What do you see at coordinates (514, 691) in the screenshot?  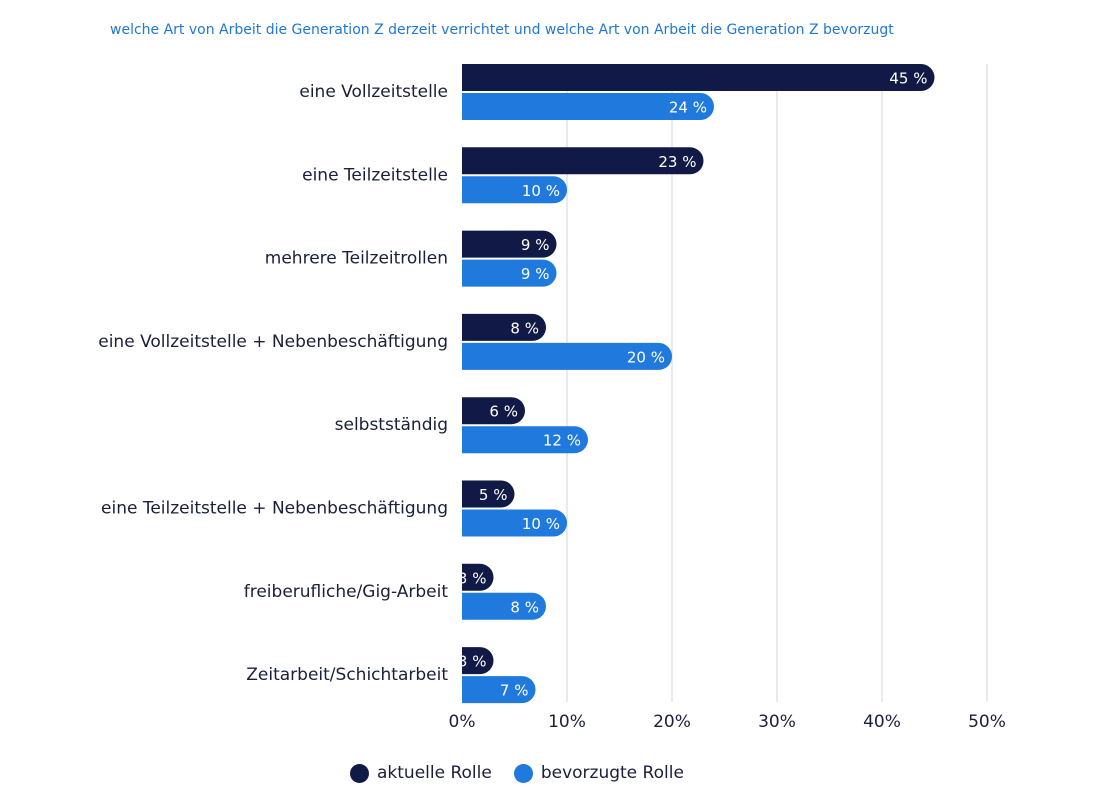 I see `bar-value-label: 7 %` at bounding box center [514, 691].